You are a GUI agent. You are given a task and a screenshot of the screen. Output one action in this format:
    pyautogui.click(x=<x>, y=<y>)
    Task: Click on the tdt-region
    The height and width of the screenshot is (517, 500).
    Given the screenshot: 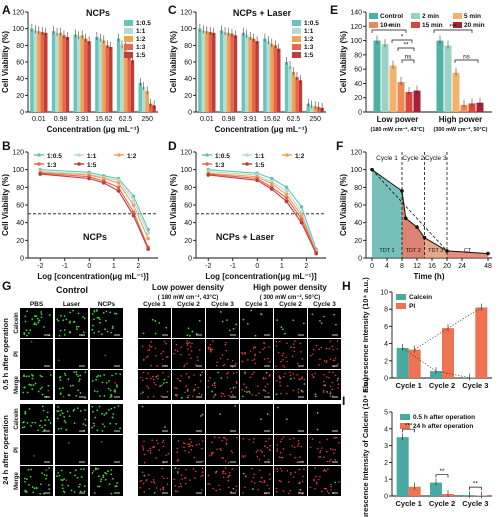 What is the action you would take?
    pyautogui.click(x=387, y=213)
    